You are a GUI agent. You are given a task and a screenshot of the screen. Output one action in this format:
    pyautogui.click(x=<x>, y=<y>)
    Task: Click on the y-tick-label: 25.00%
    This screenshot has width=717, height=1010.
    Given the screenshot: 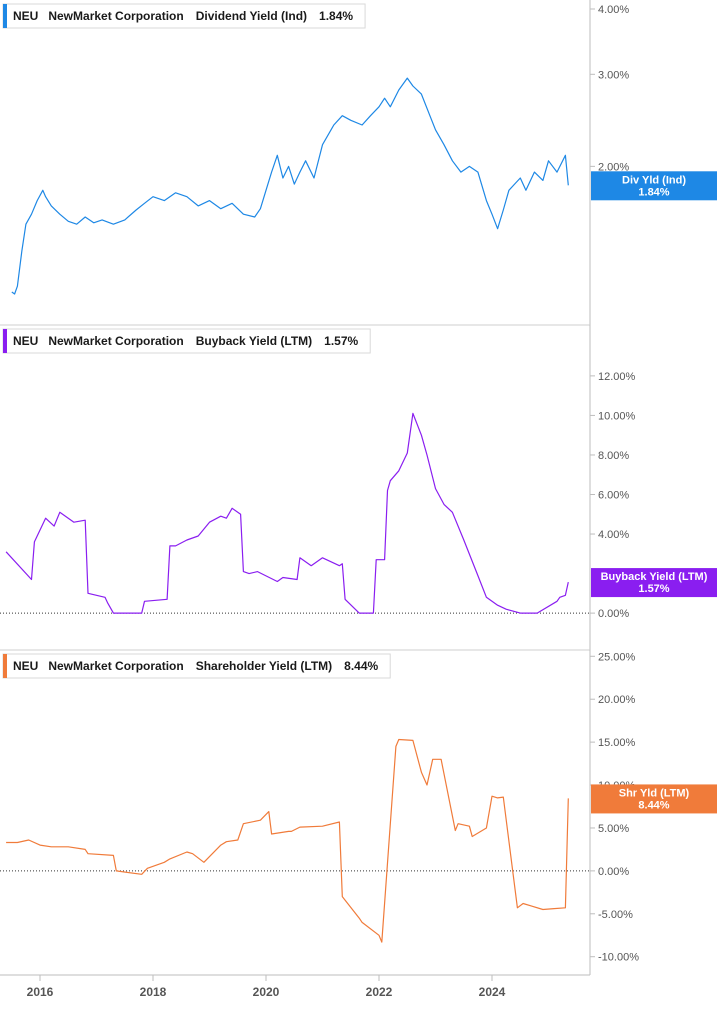 What is the action you would take?
    pyautogui.click(x=617, y=657)
    